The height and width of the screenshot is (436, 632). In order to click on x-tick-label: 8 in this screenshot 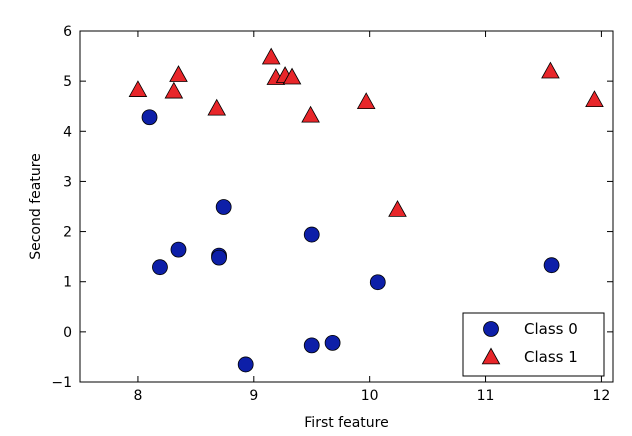, I will do `click(137, 396)`.